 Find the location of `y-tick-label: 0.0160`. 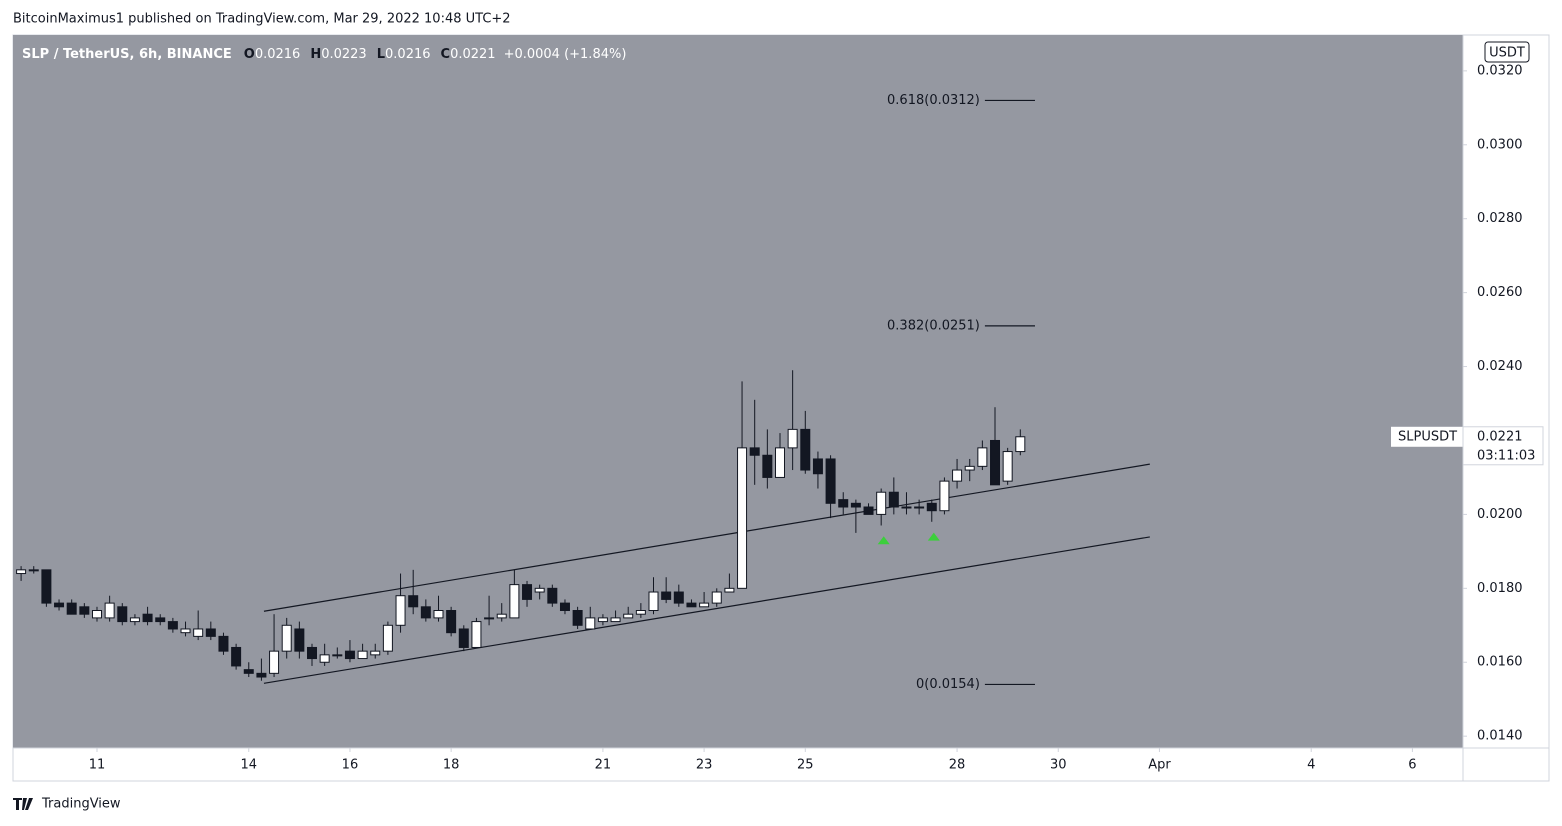

y-tick-label: 0.0160 is located at coordinates (1500, 662).